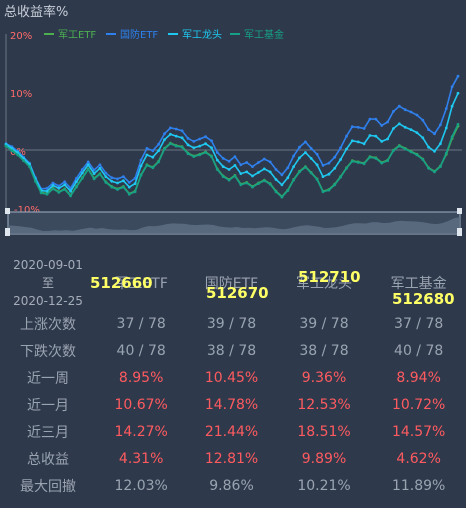 The image size is (466, 508). What do you see at coordinates (164, 34) in the screenshot?
I see `legend: 军工ETF 国防ETF 军工龙头 军工基金` at bounding box center [164, 34].